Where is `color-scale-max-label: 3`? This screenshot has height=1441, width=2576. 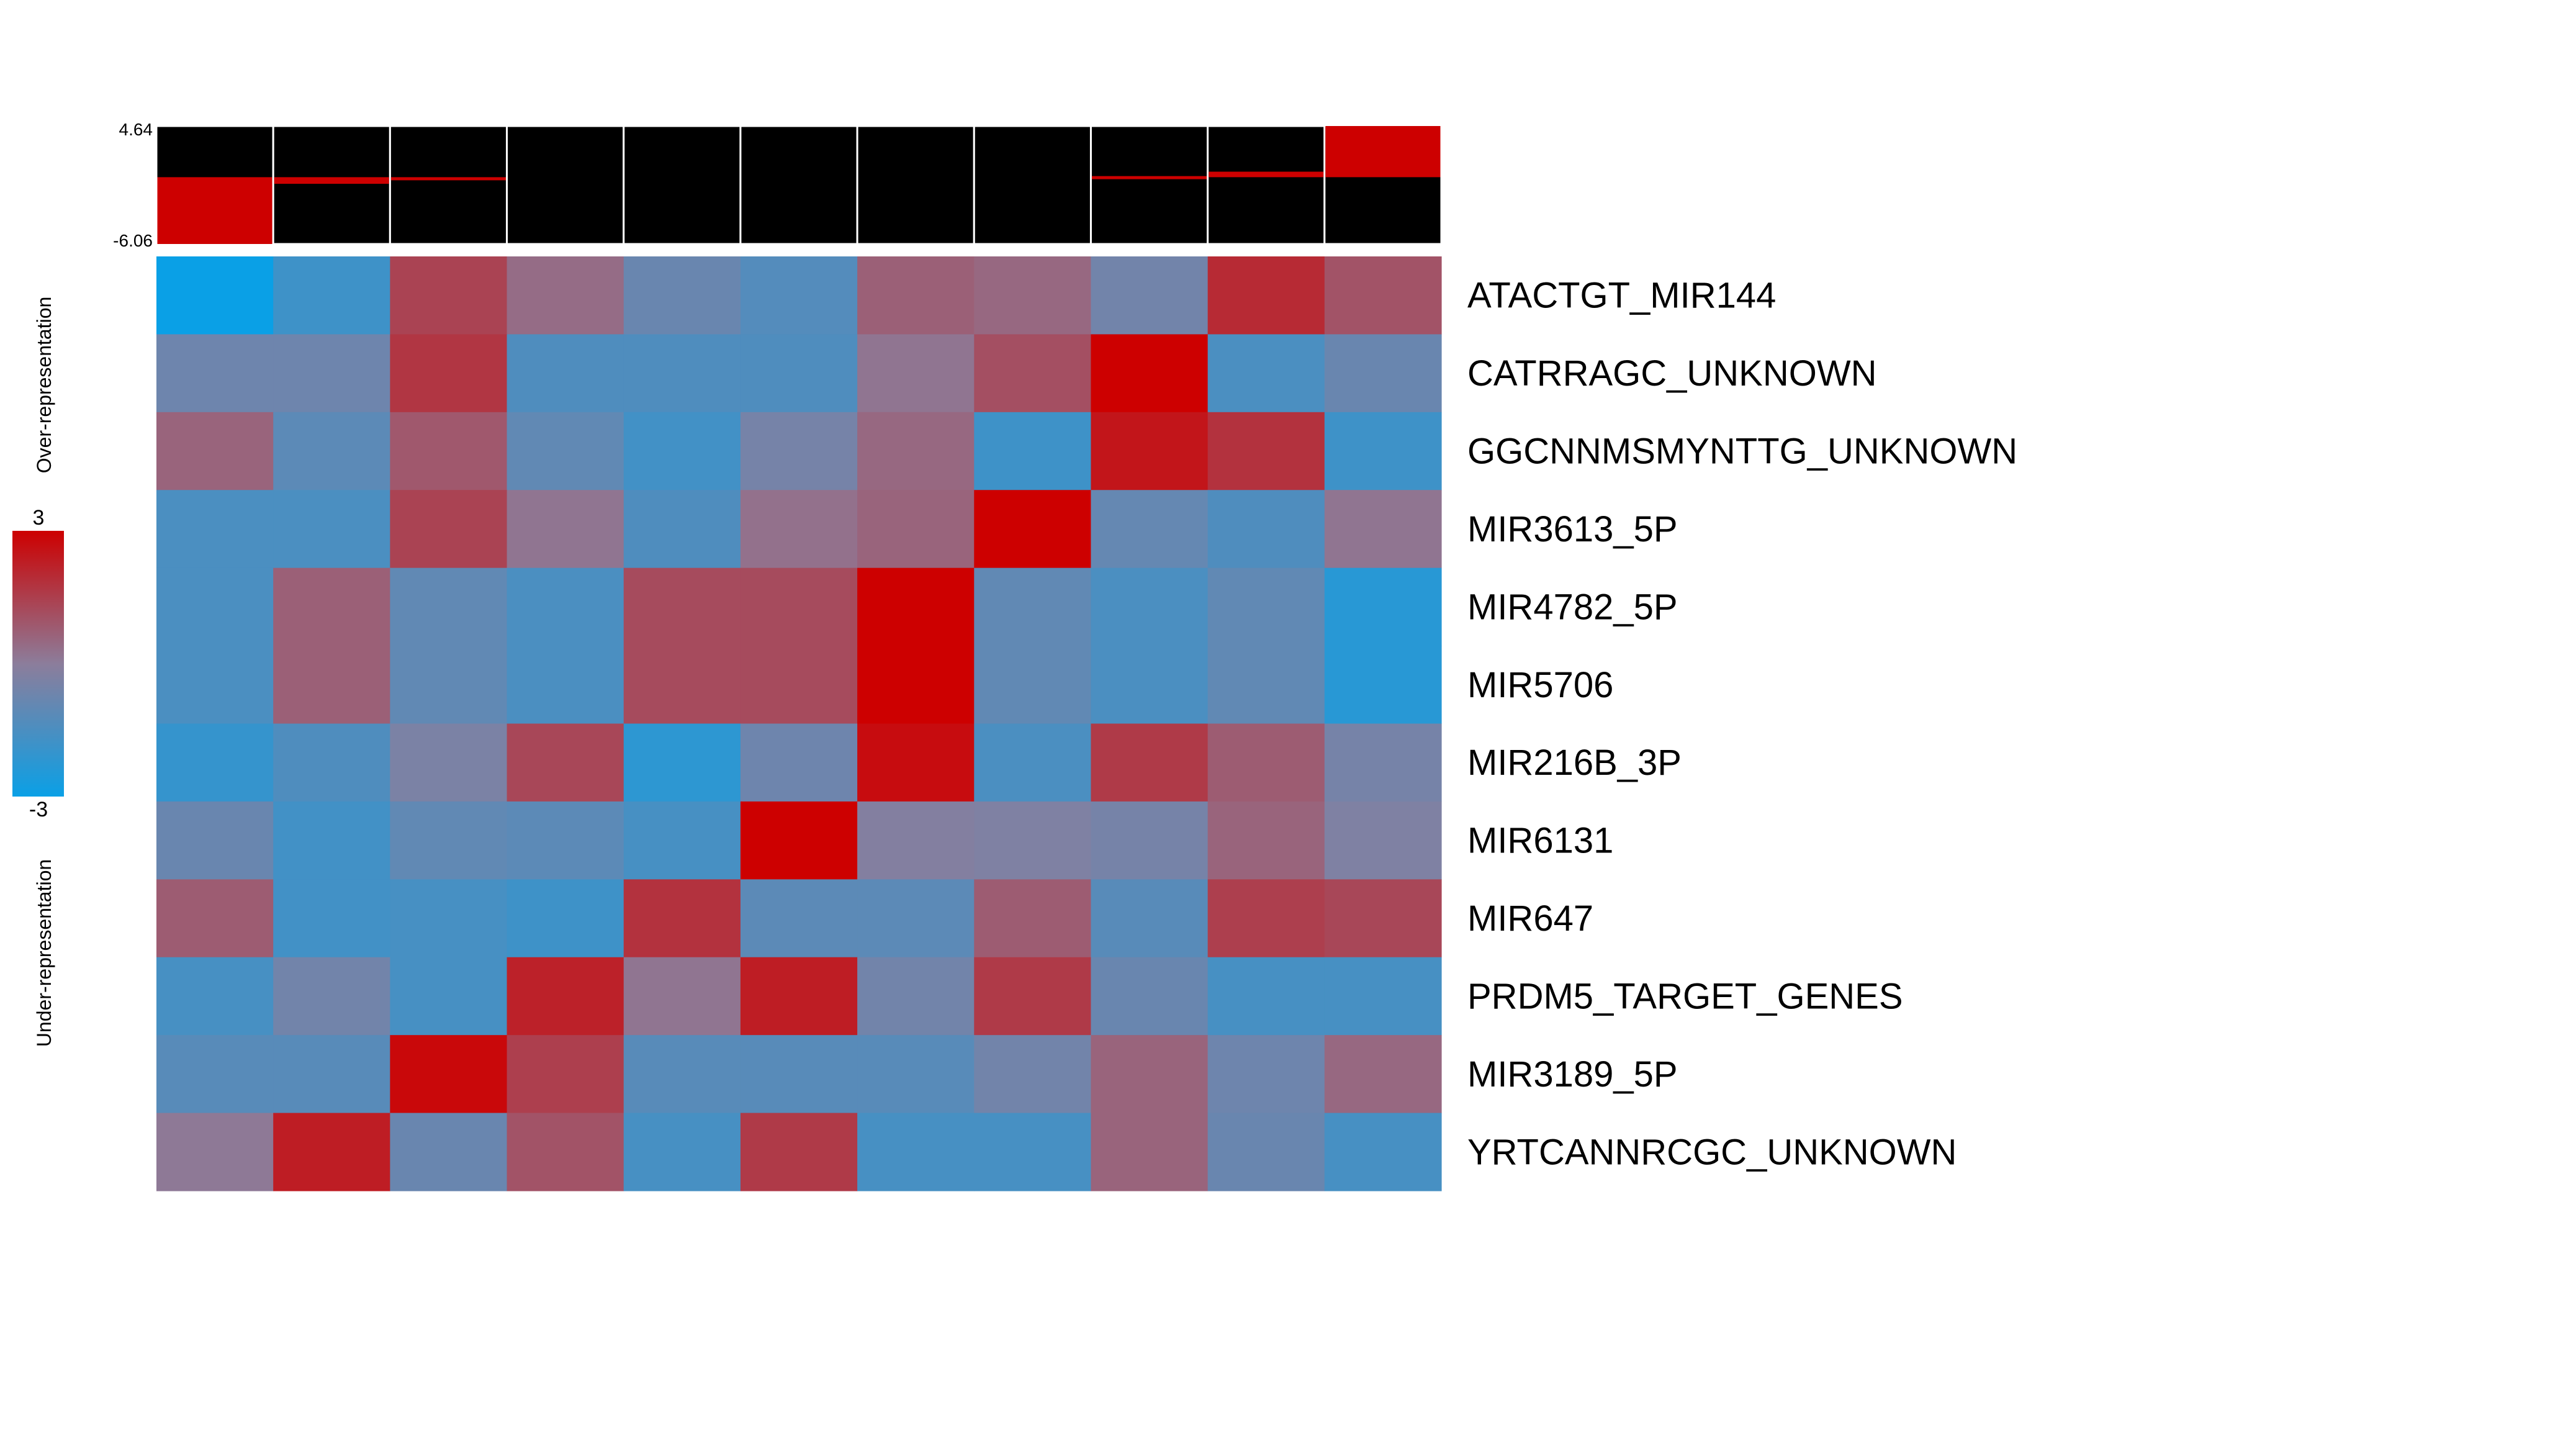
color-scale-max-label: 3 is located at coordinates (39, 518).